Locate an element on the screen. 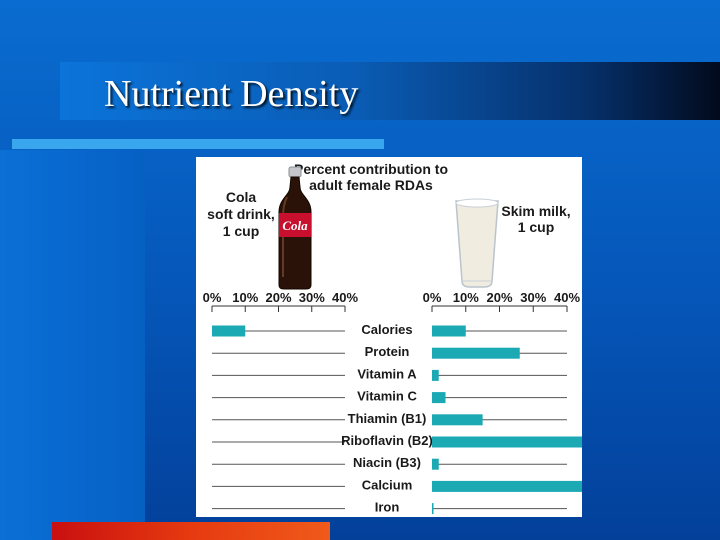  milk-glass-icon is located at coordinates (477, 243).